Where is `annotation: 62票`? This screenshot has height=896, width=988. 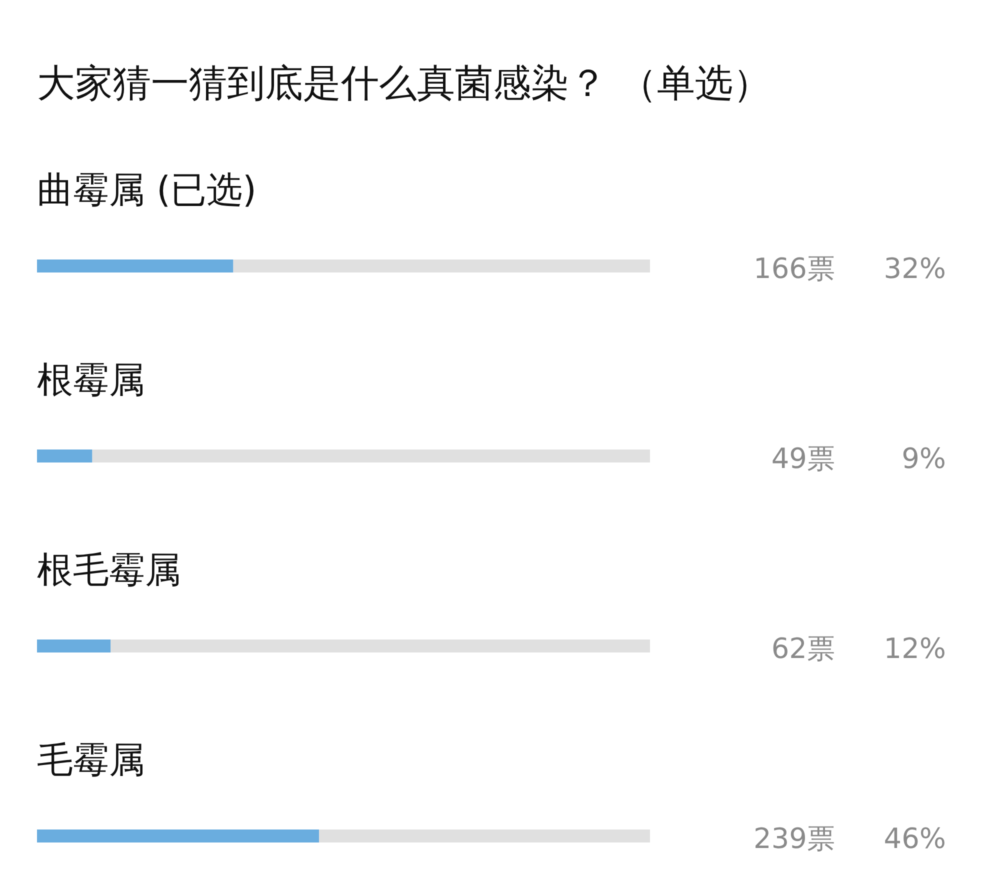
annotation: 62票 is located at coordinates (803, 648).